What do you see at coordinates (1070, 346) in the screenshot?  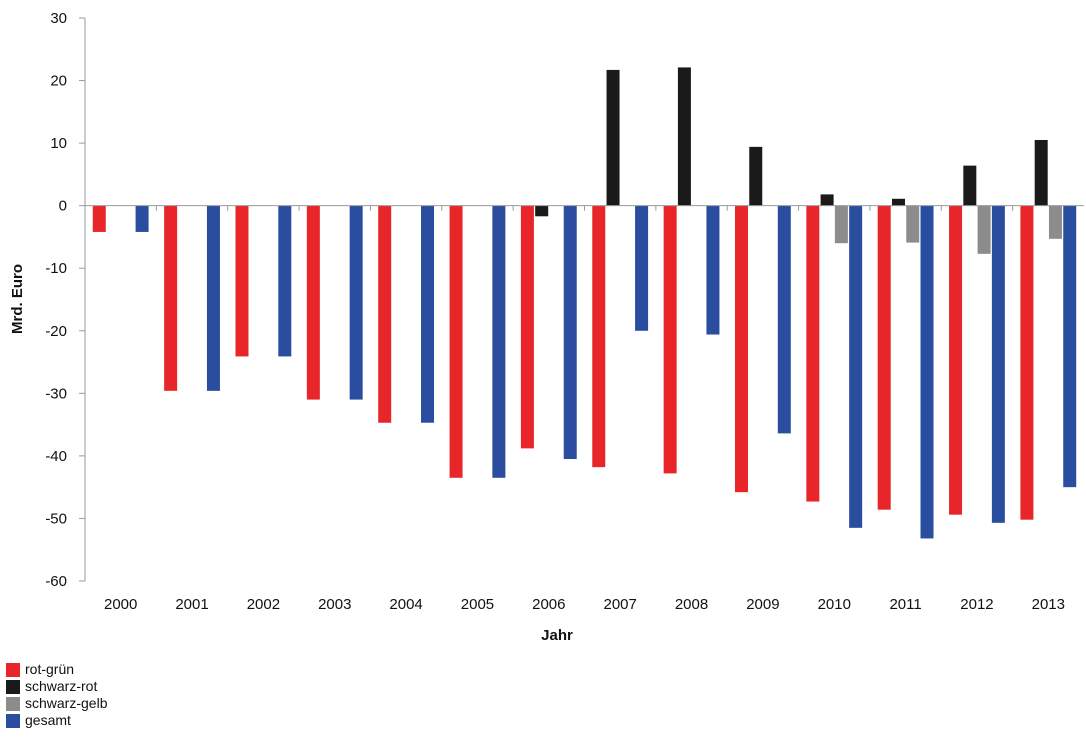 I see `bar-gesamt-2013` at bounding box center [1070, 346].